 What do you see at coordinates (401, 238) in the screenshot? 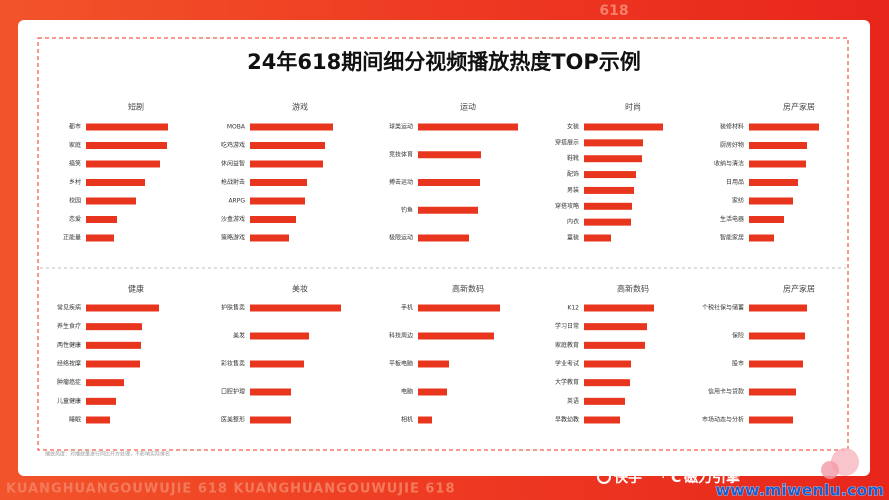
I see `category-label: 极限运动` at bounding box center [401, 238].